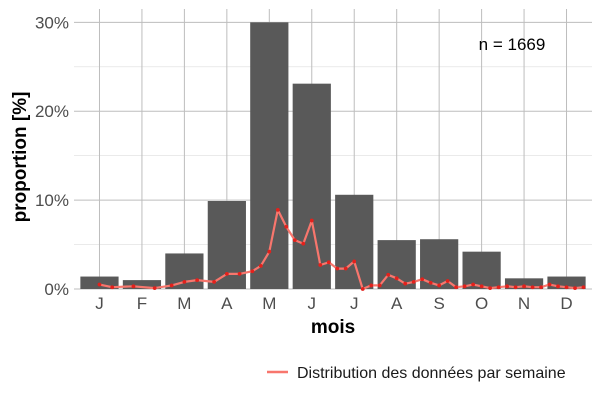 This screenshot has width=600, height=400. I want to click on x-tick-label-5: J, so click(312, 303).